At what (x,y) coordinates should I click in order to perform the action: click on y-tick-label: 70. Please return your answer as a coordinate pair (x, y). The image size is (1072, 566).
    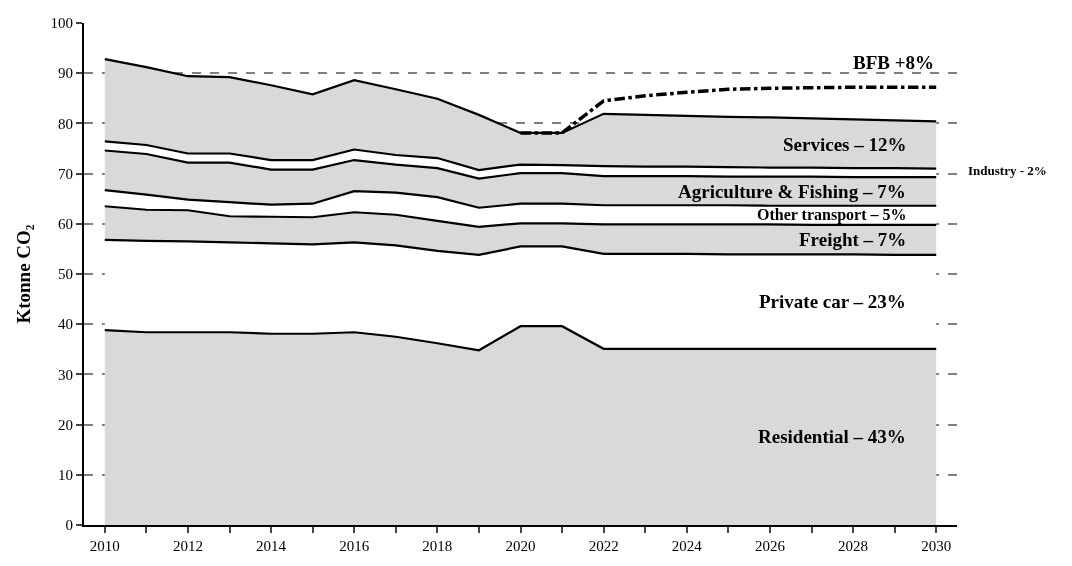
    Looking at the image, I should click on (65, 173).